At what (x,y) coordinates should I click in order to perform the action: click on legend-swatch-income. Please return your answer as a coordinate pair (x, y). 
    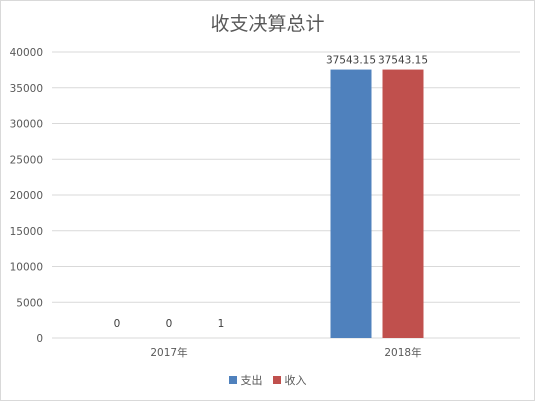
    Looking at the image, I should click on (276, 380).